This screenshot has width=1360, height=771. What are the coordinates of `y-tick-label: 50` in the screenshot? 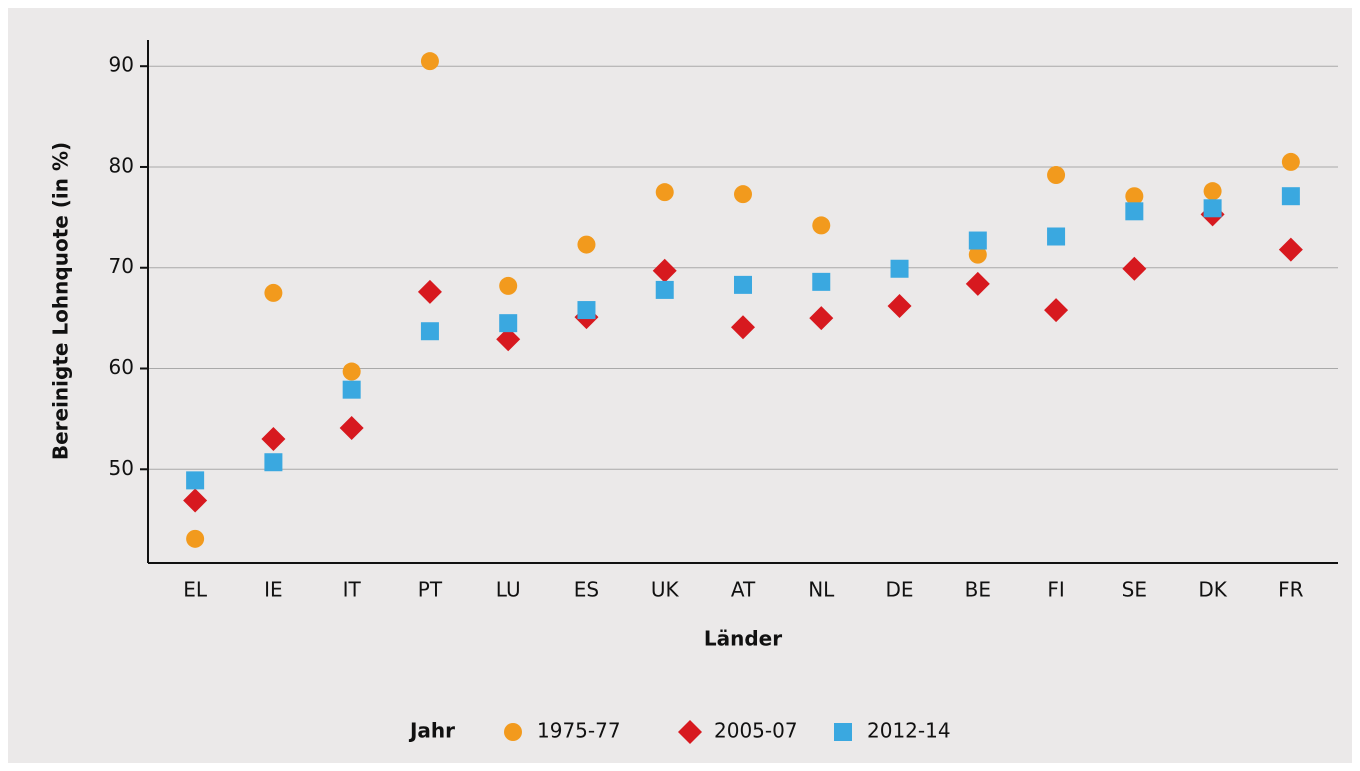 It's located at (121, 468).